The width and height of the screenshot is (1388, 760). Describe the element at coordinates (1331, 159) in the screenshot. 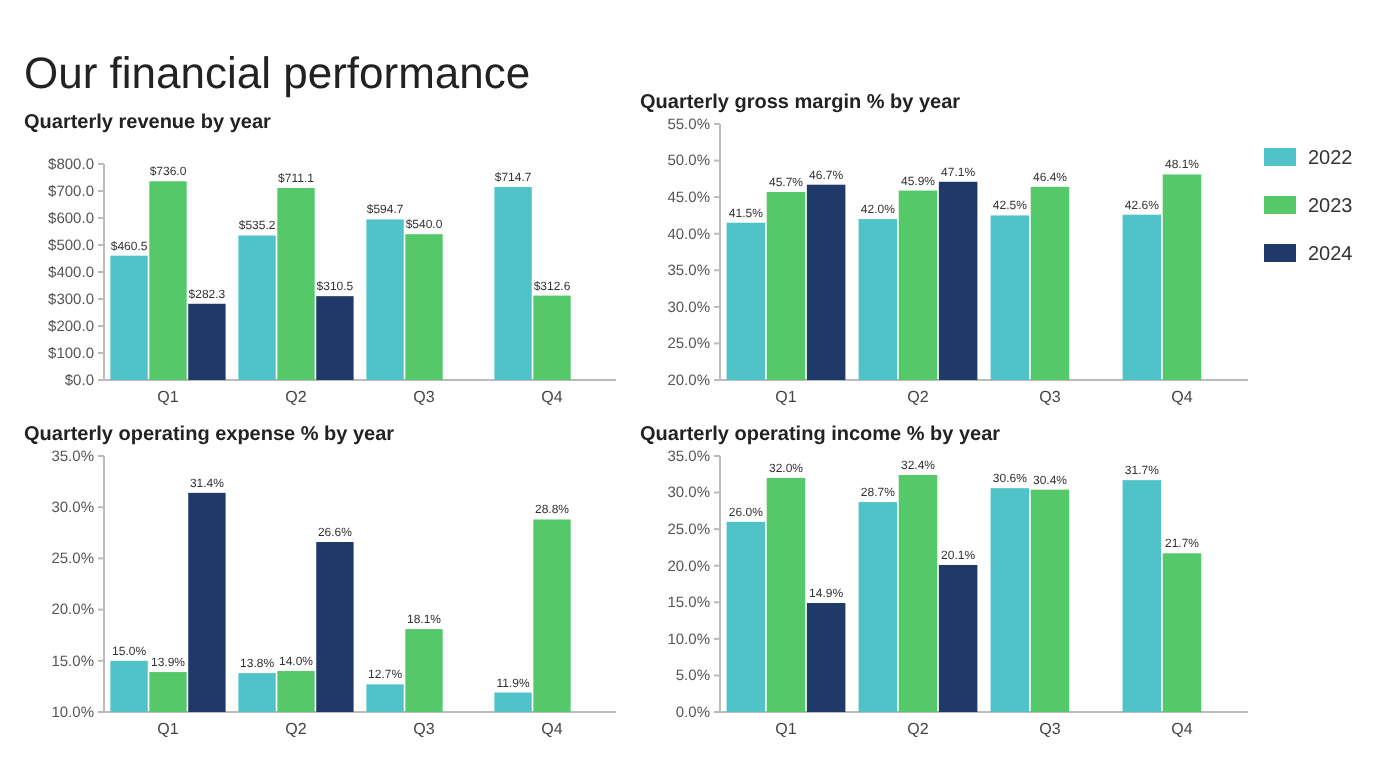

I see `legend-label: 2022` at that location.